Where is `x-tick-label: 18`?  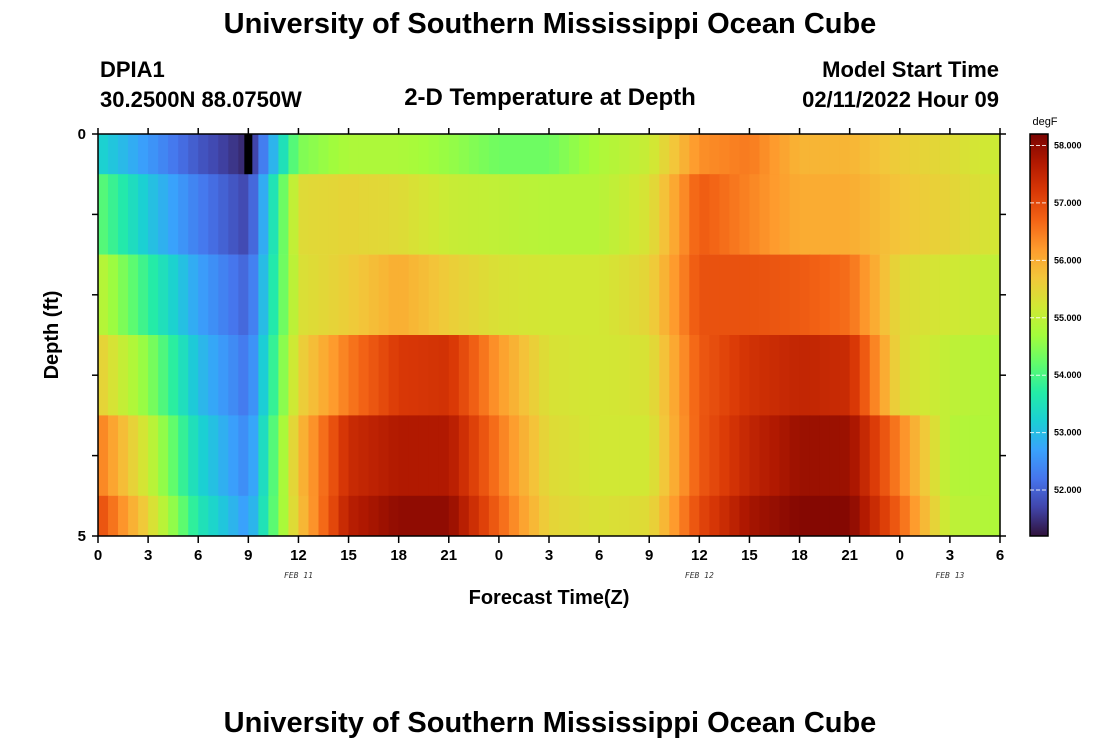
x-tick-label: 18 is located at coordinates (398, 555).